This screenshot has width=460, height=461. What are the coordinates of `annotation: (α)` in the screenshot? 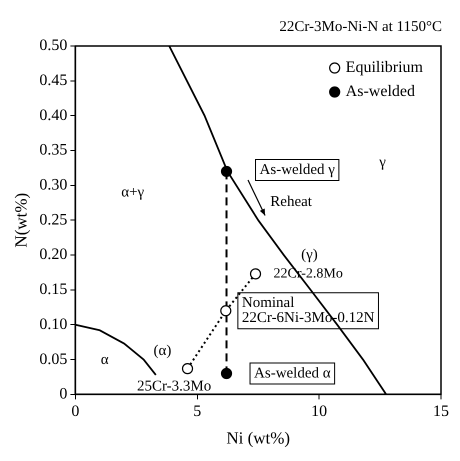 It's located at (162, 351).